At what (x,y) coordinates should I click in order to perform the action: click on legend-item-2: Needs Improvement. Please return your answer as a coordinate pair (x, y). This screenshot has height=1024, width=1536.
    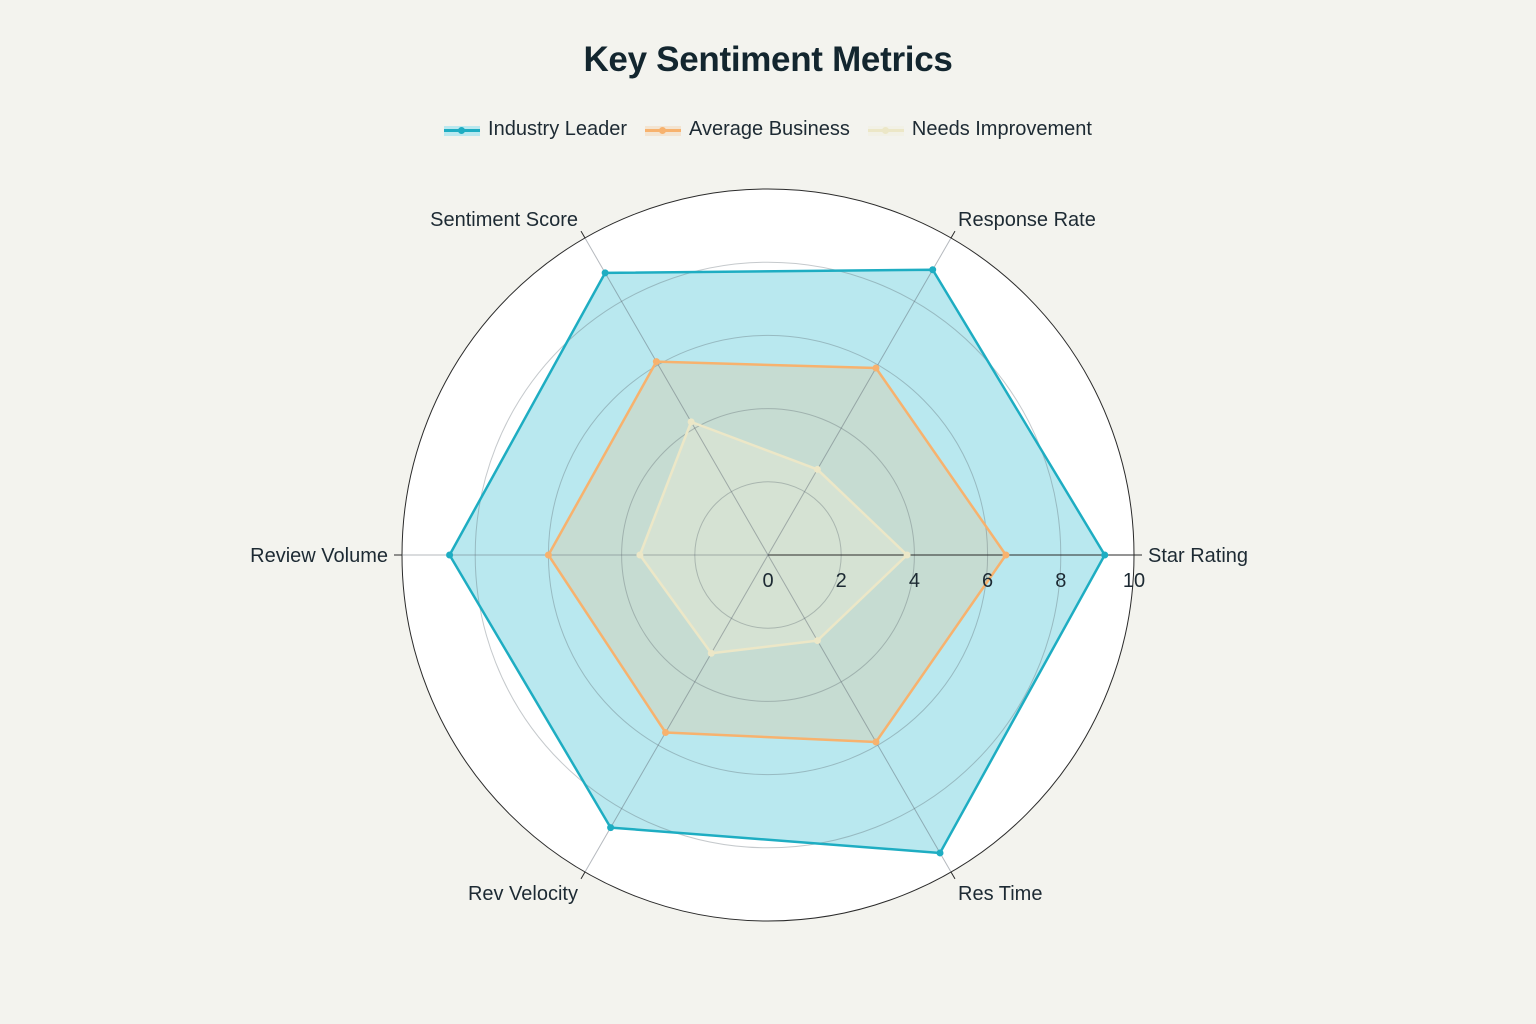
    Looking at the image, I should click on (979, 129).